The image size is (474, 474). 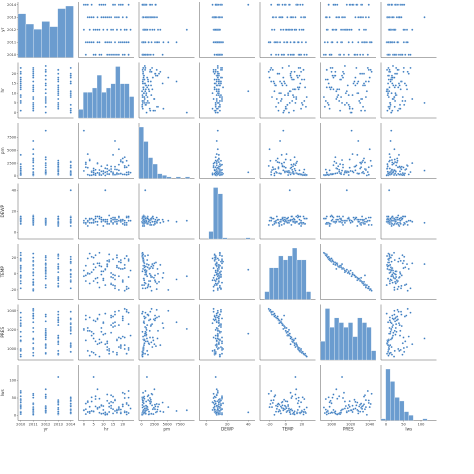 I want to click on y-tick-label: 5, so click(x=15, y=103).